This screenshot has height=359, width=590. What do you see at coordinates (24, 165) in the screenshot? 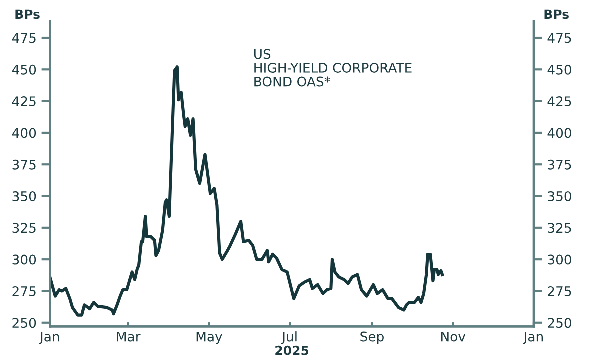
I see `y-tick-label: 375` at bounding box center [24, 165].